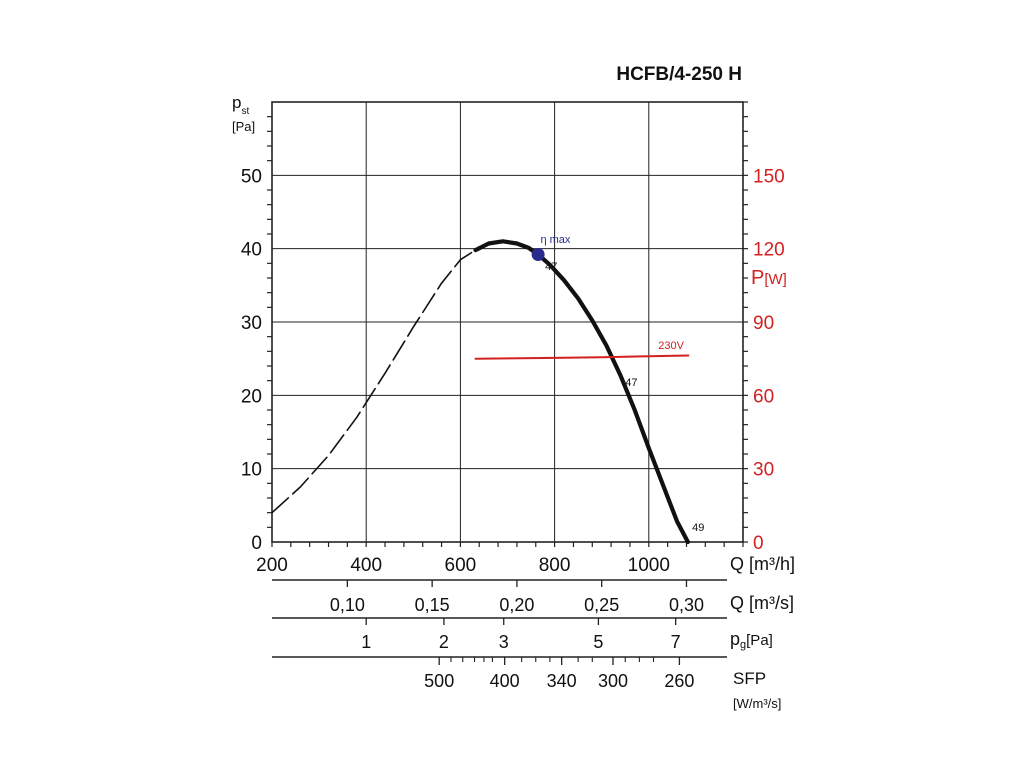 The width and height of the screenshot is (1024, 768). I want to click on x-tick-label: 600, so click(461, 565).